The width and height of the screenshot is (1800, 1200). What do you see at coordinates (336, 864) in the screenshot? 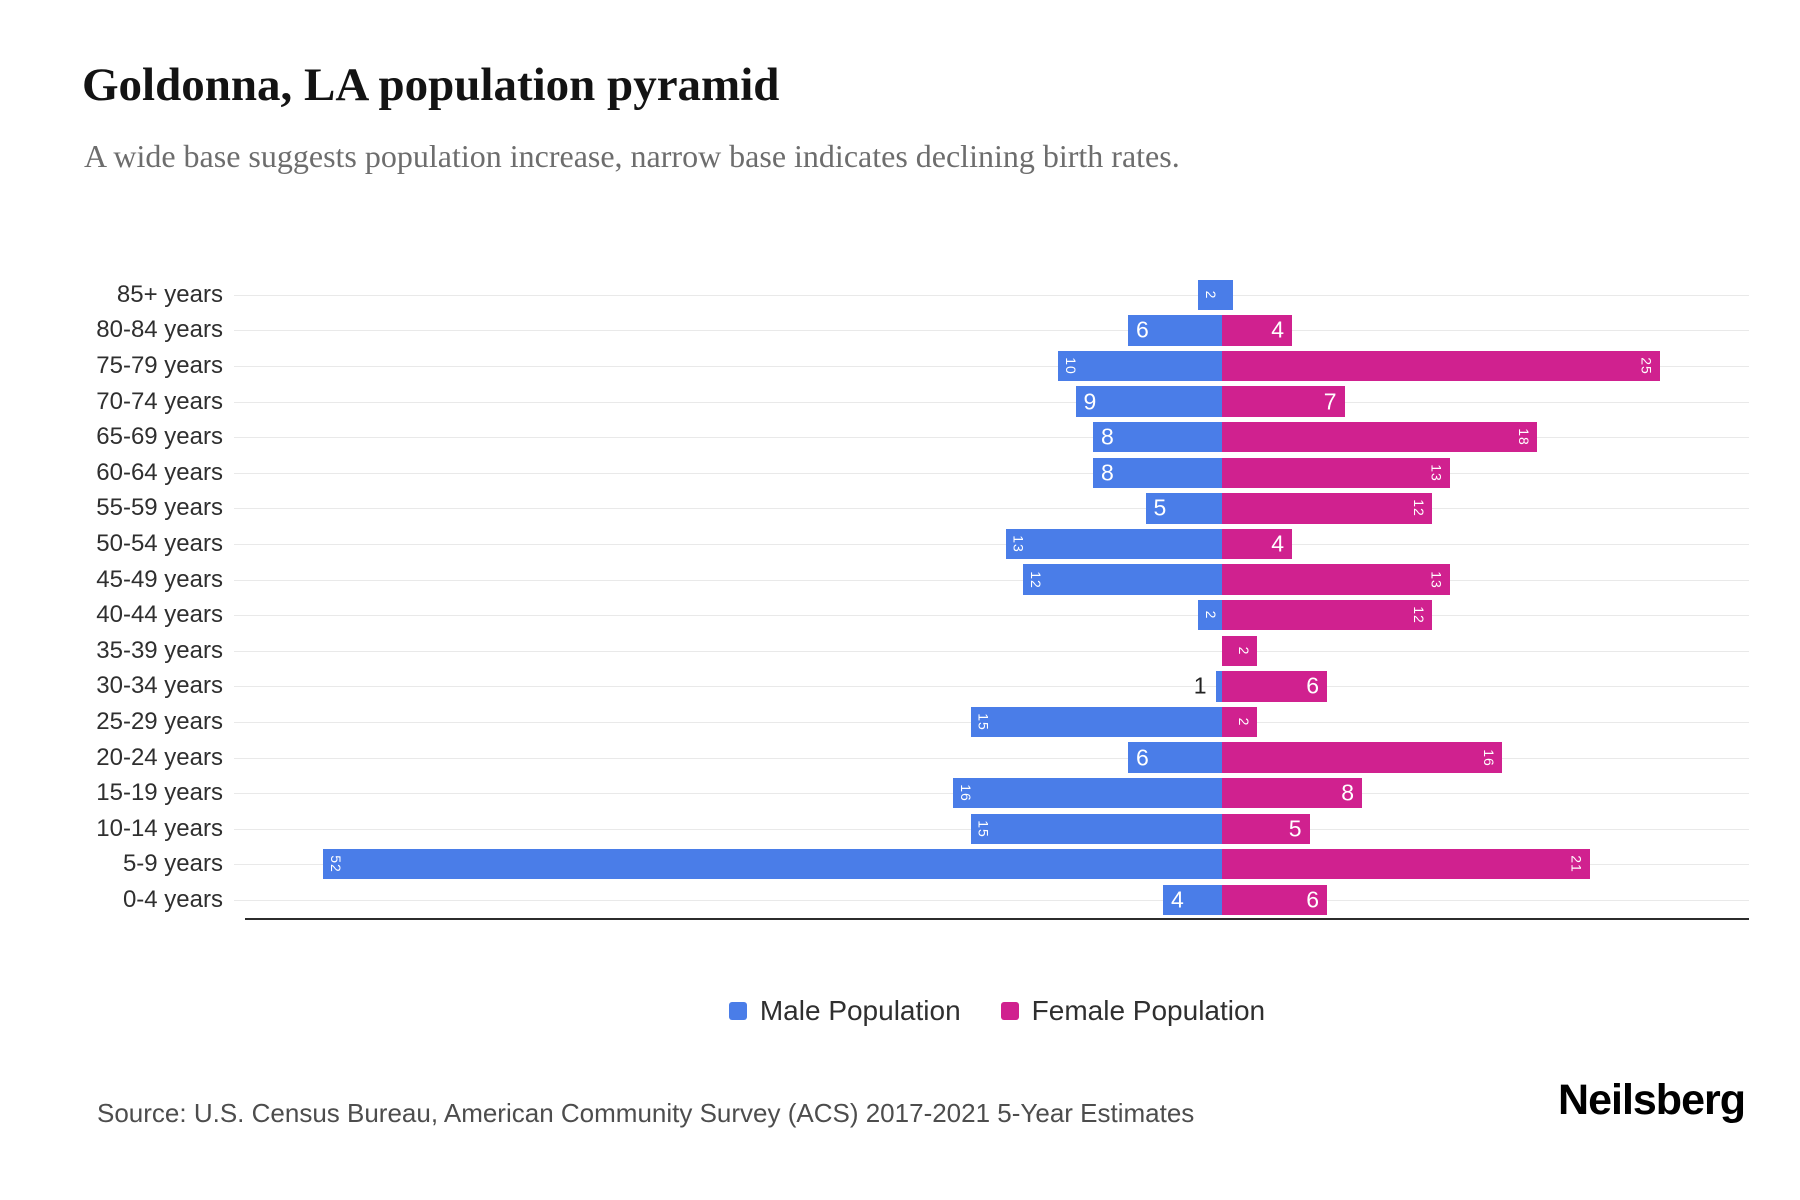
I see `bar-value-label: 52` at bounding box center [336, 864].